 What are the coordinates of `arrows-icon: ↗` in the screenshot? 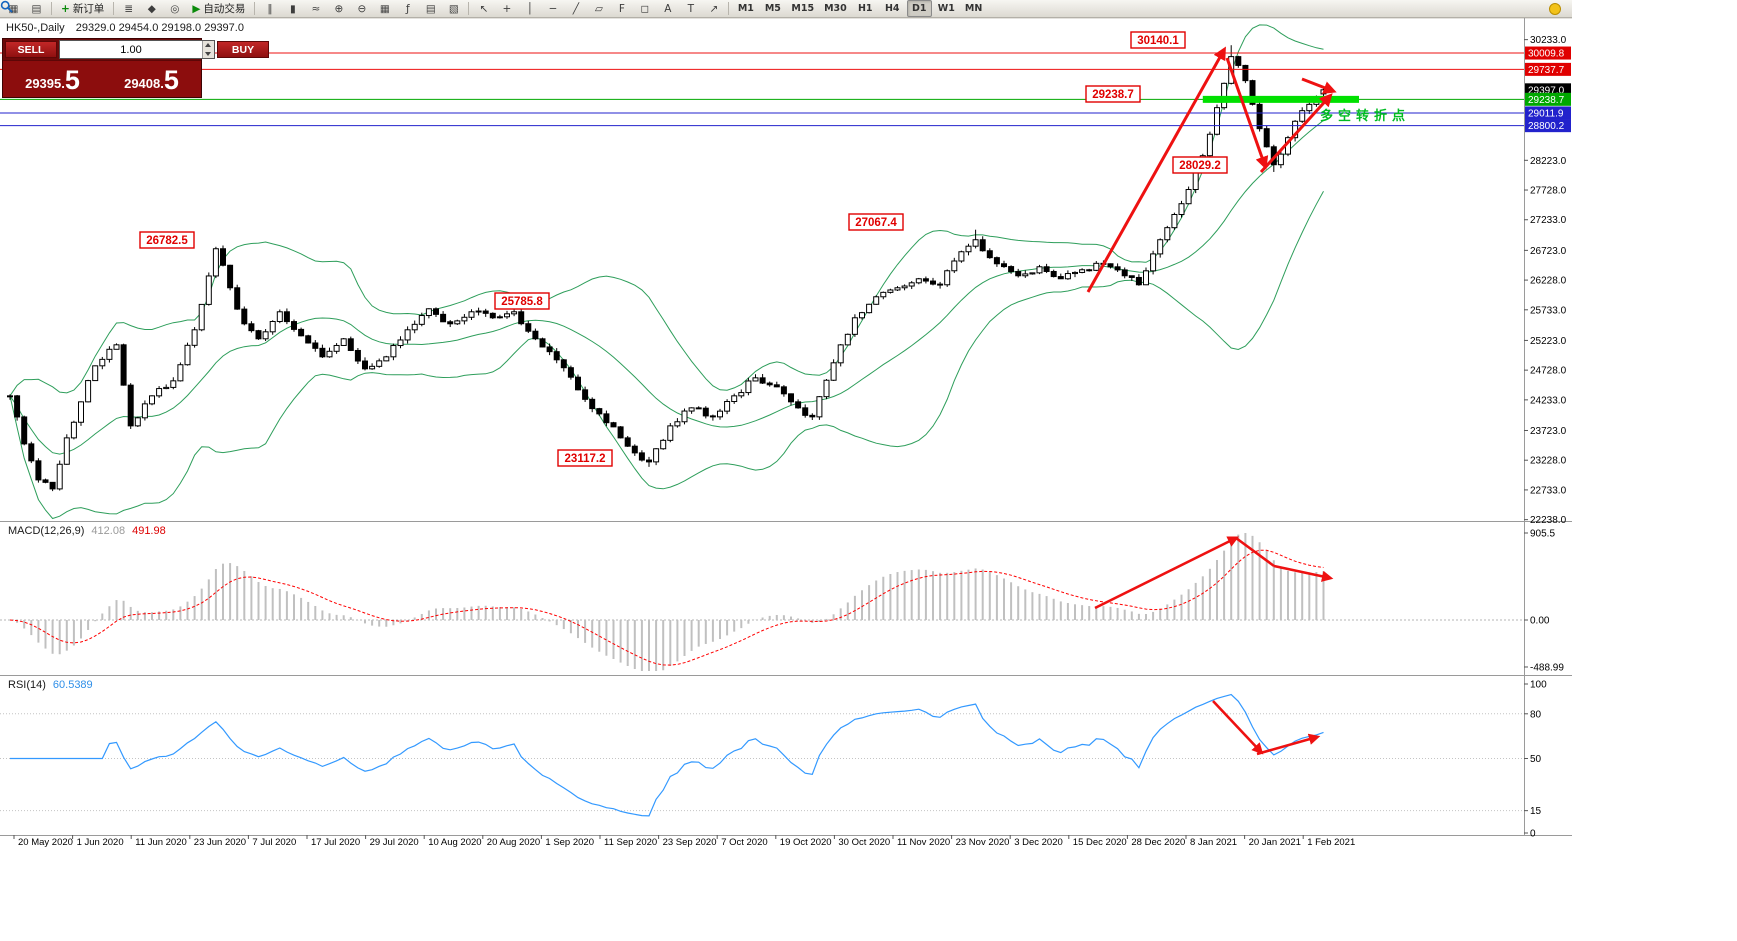 It's located at (714, 8).